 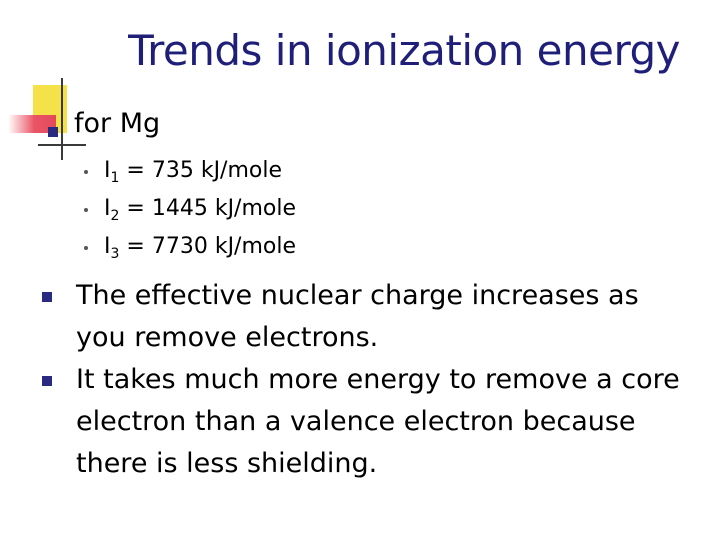 I want to click on ionization-index: 1, so click(x=115, y=178).